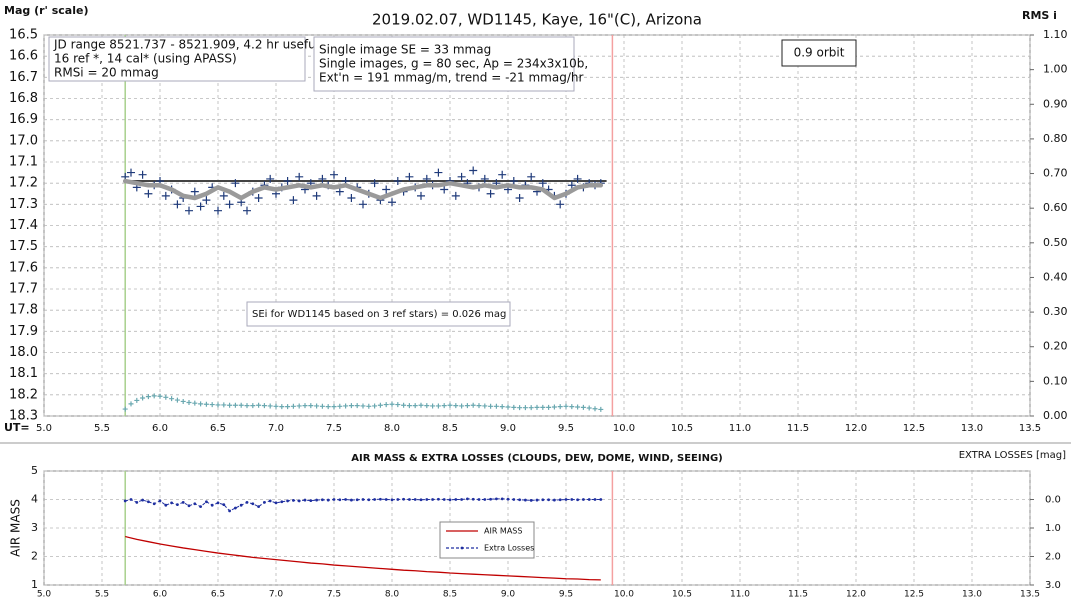  I want to click on x-tick-label: 13.0, so click(972, 595).